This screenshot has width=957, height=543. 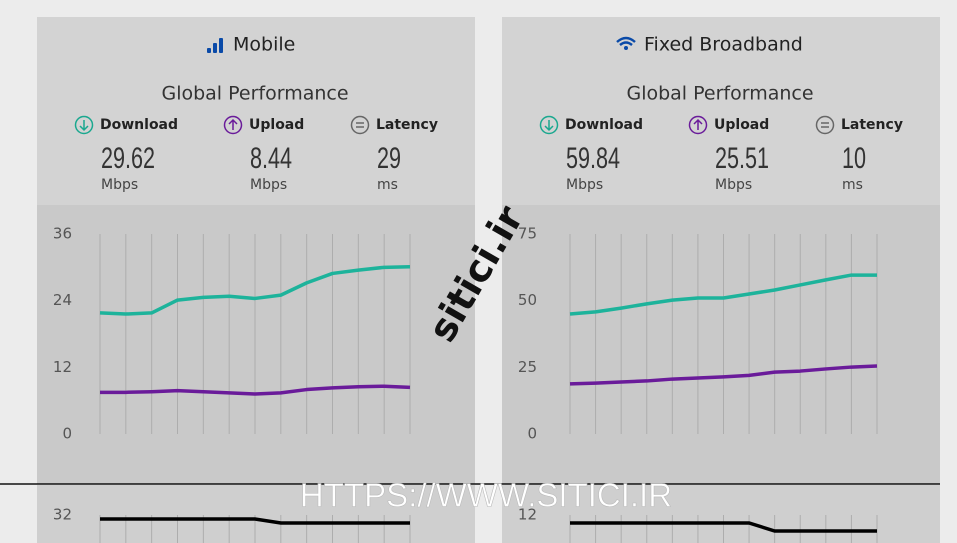 What do you see at coordinates (742, 157) in the screenshot?
I see `metric-value: 25.51` at bounding box center [742, 157].